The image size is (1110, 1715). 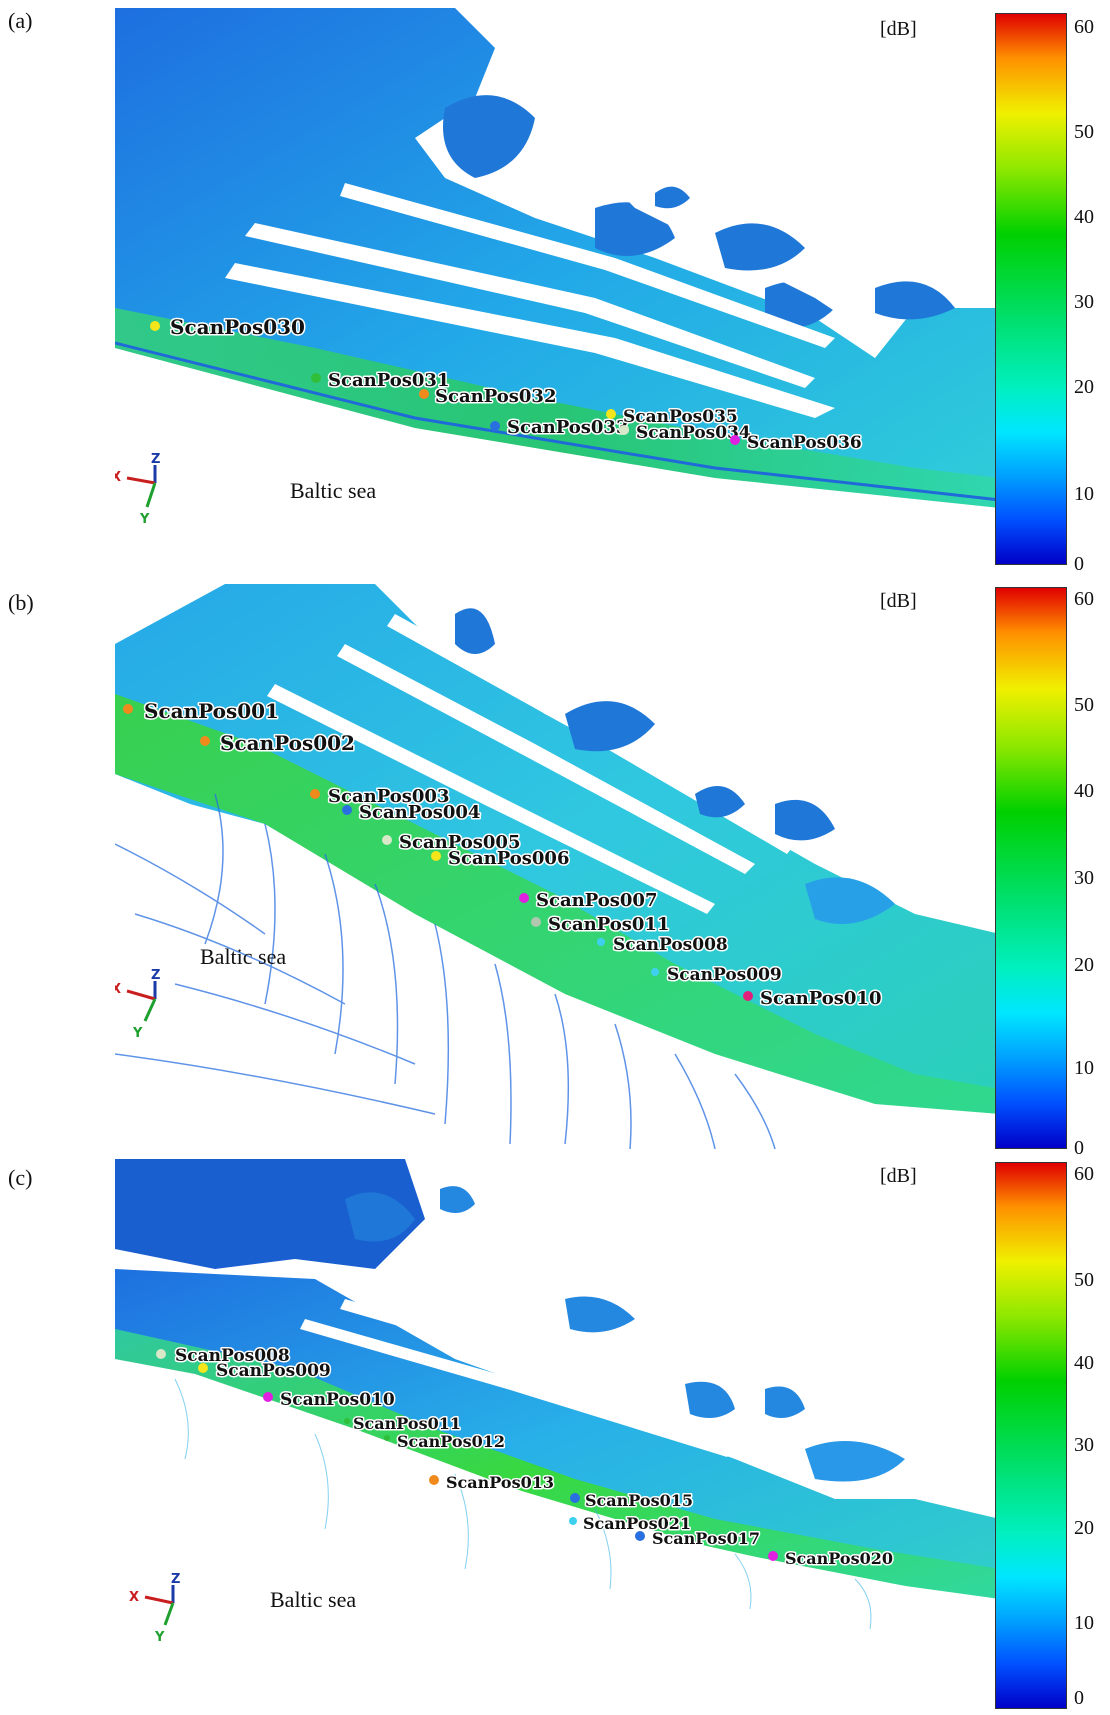 I want to click on scan-position-label: ScanPos036, so click(x=804, y=443).